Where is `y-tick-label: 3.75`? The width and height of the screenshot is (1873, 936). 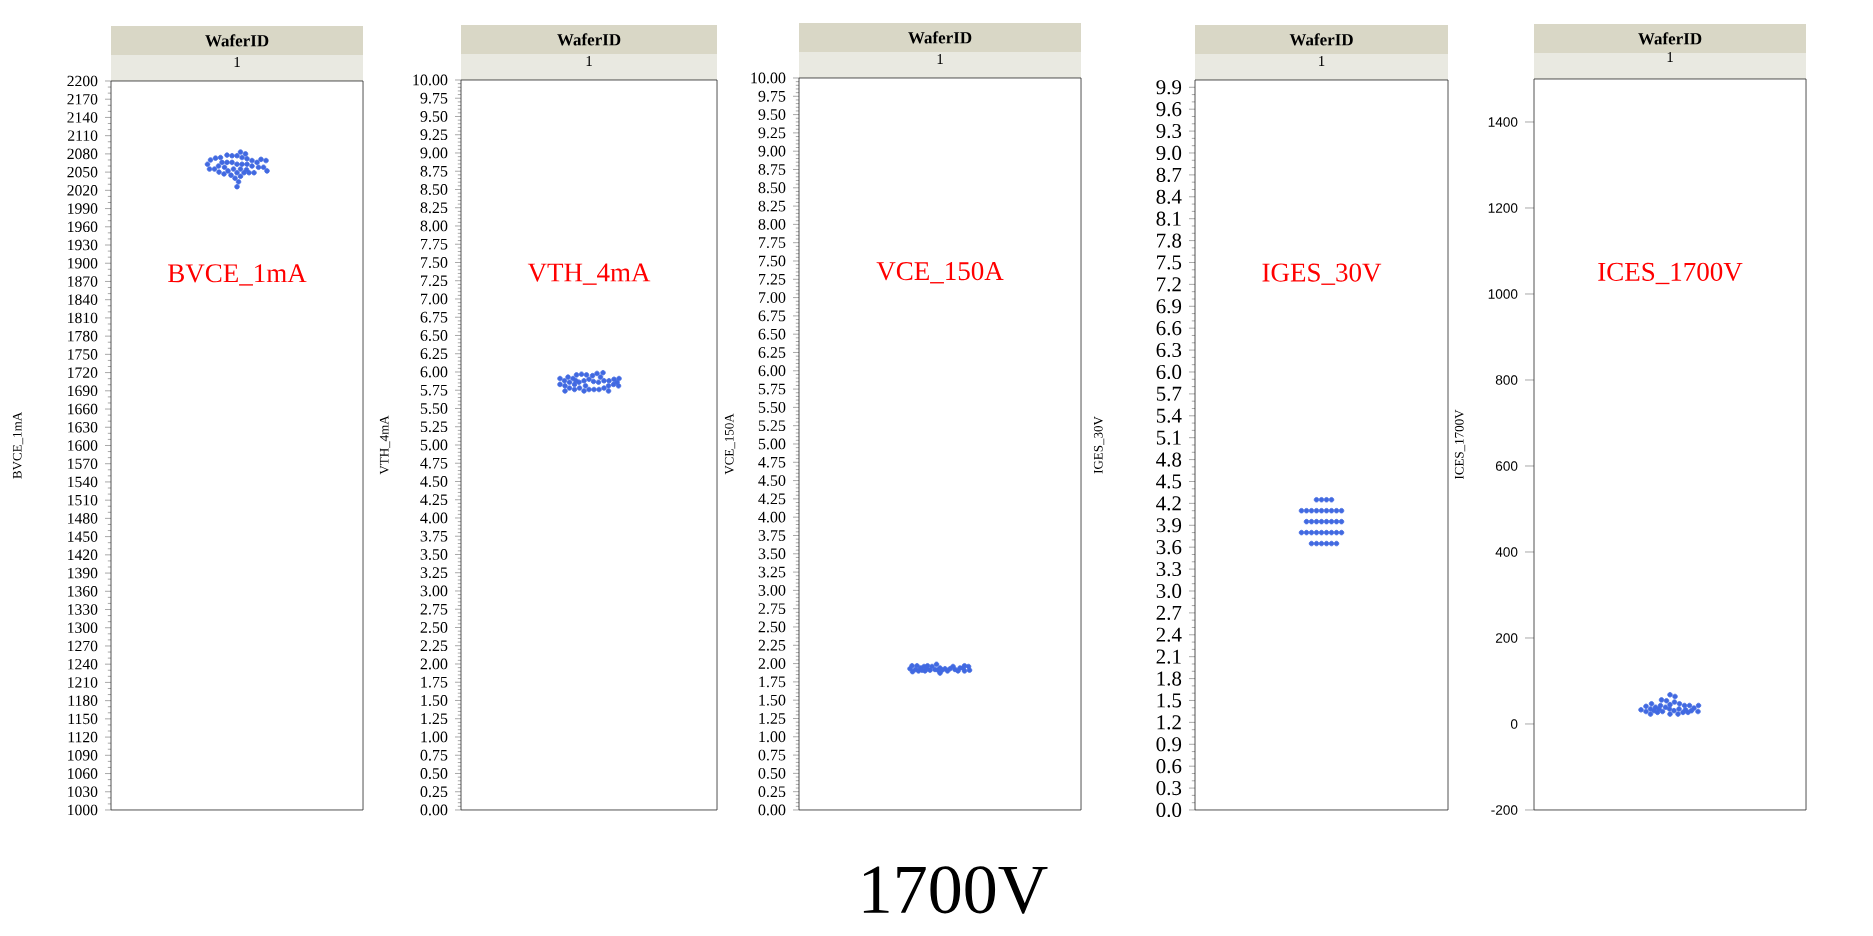 y-tick-label: 3.75 is located at coordinates (434, 536).